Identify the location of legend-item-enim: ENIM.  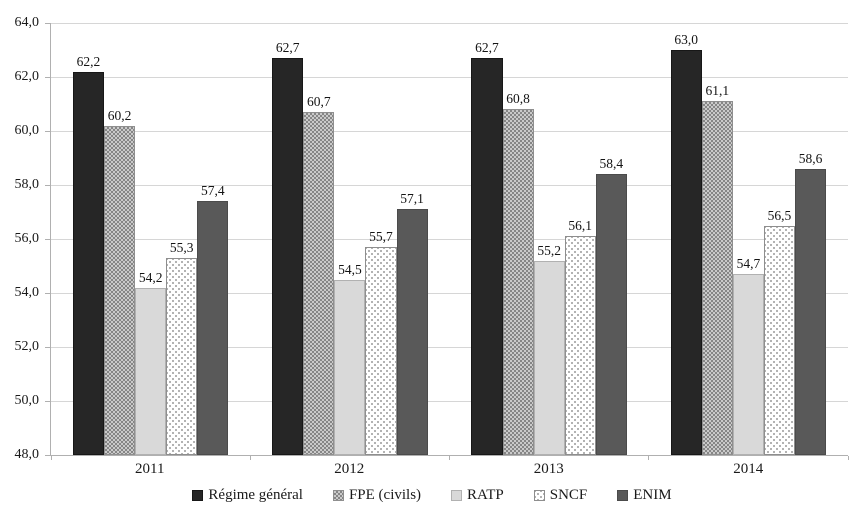
(644, 495).